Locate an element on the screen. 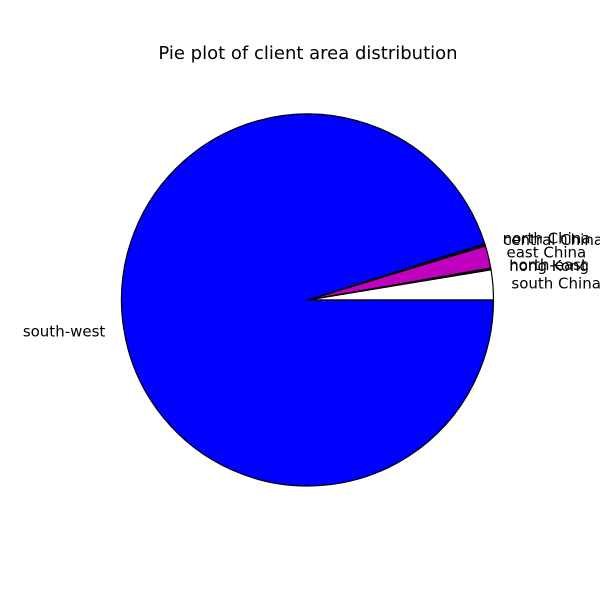 Image resolution: width=600 pixels, height=600 pixels. pie-label-hong-kong: hong Kong is located at coordinates (549, 266).